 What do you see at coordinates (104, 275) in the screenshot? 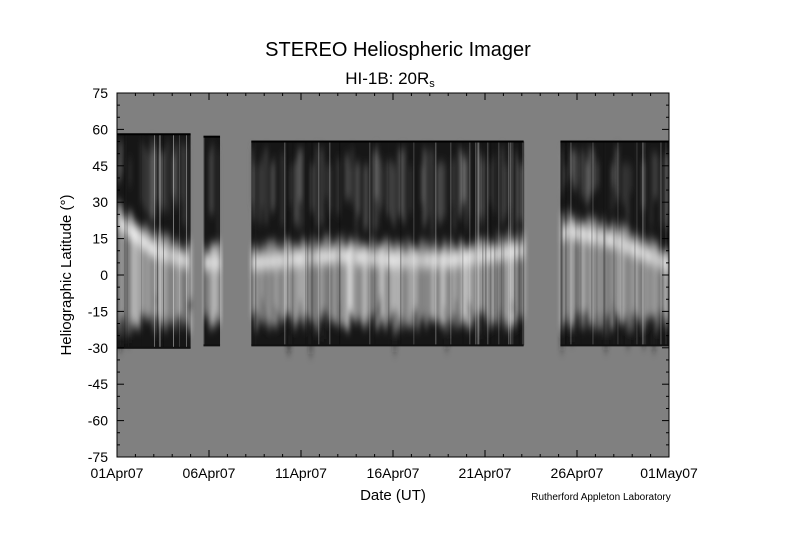
I see `y-tick-label: 0` at bounding box center [104, 275].